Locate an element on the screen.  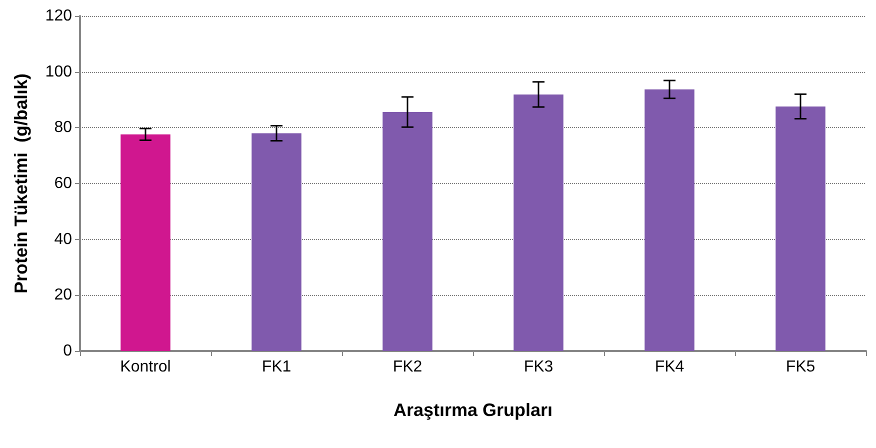
x-tick-label: Kontrol is located at coordinates (145, 367).